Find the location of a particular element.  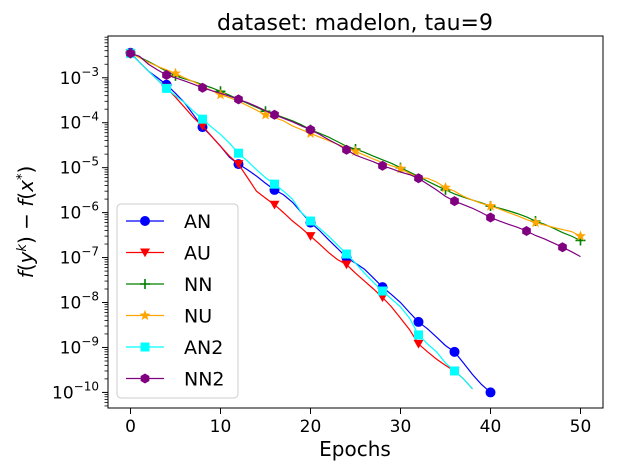

x-tick-label: 10 is located at coordinates (221, 427).